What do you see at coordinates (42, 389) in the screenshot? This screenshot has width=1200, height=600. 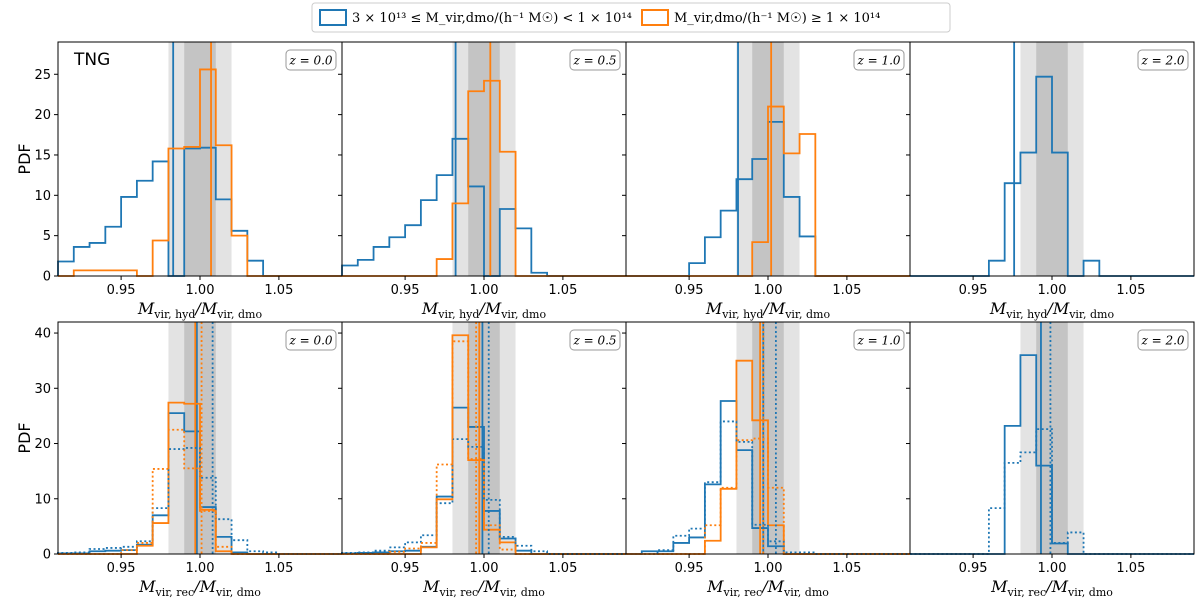 I see `y-tick-label: 30` at bounding box center [42, 389].